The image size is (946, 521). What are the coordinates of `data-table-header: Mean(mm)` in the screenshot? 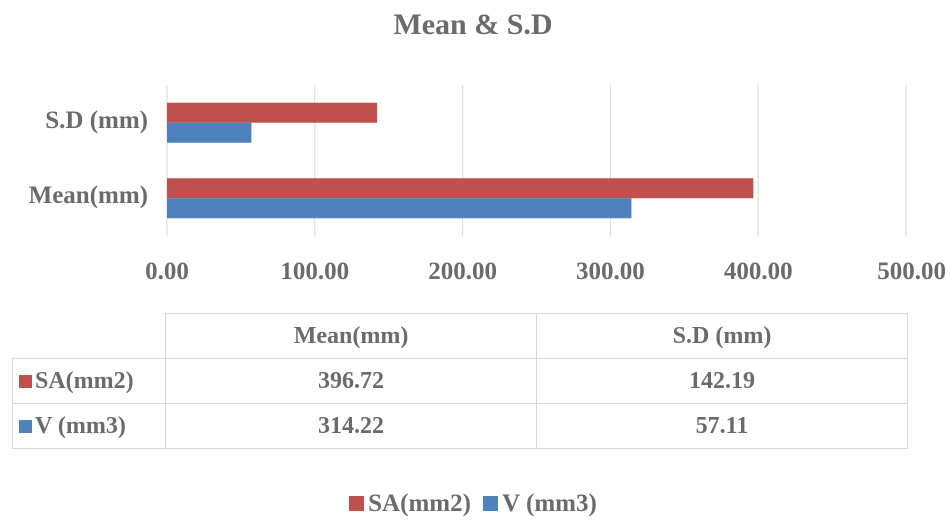 It's located at (351, 336).